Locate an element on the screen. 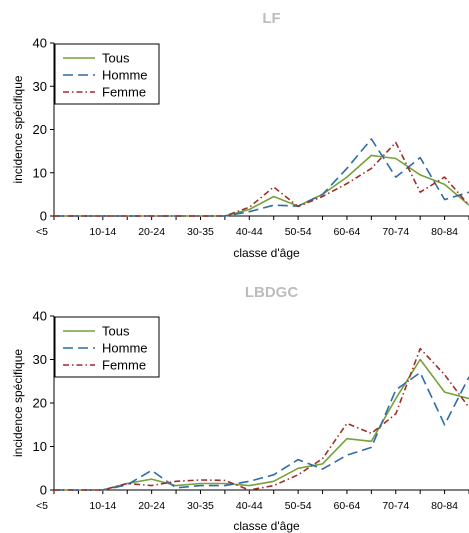 The width and height of the screenshot is (469, 533). lf-series-femme-line is located at coordinates (261, 180).